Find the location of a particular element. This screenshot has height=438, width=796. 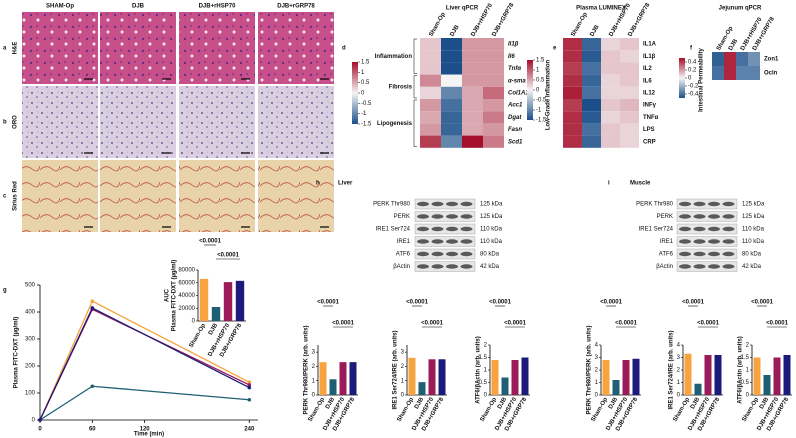

y-tick-label: 80000 is located at coordinates (186, 271).